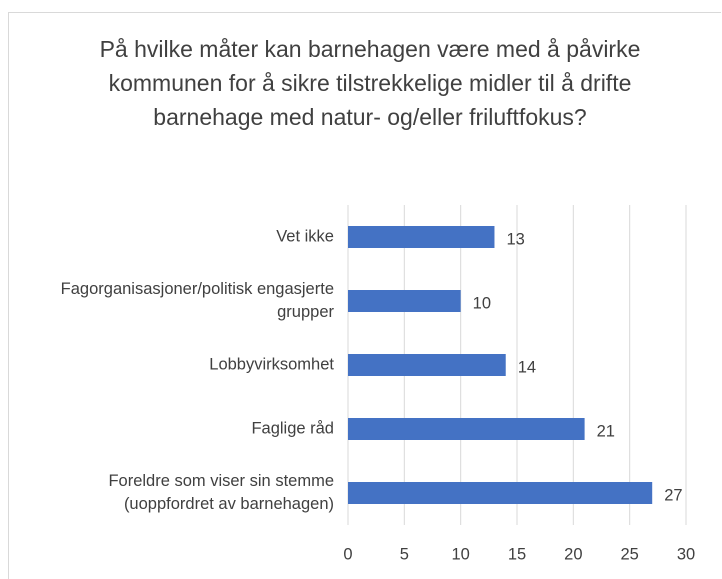 The image size is (722, 579). What do you see at coordinates (573, 554) in the screenshot?
I see `x-tick-label: 20` at bounding box center [573, 554].